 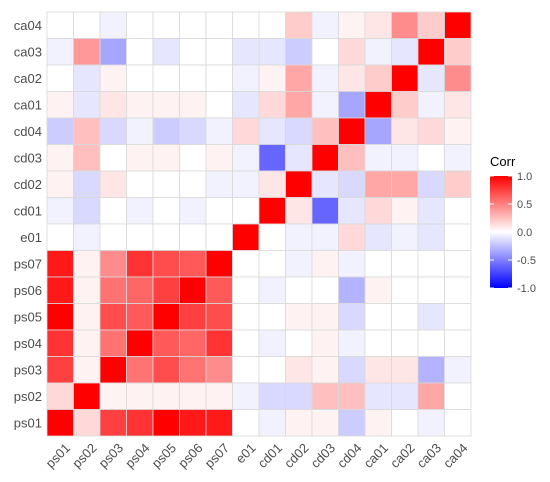 I want to click on heatmap-cell-ps05-ps03, so click(x=113, y=317).